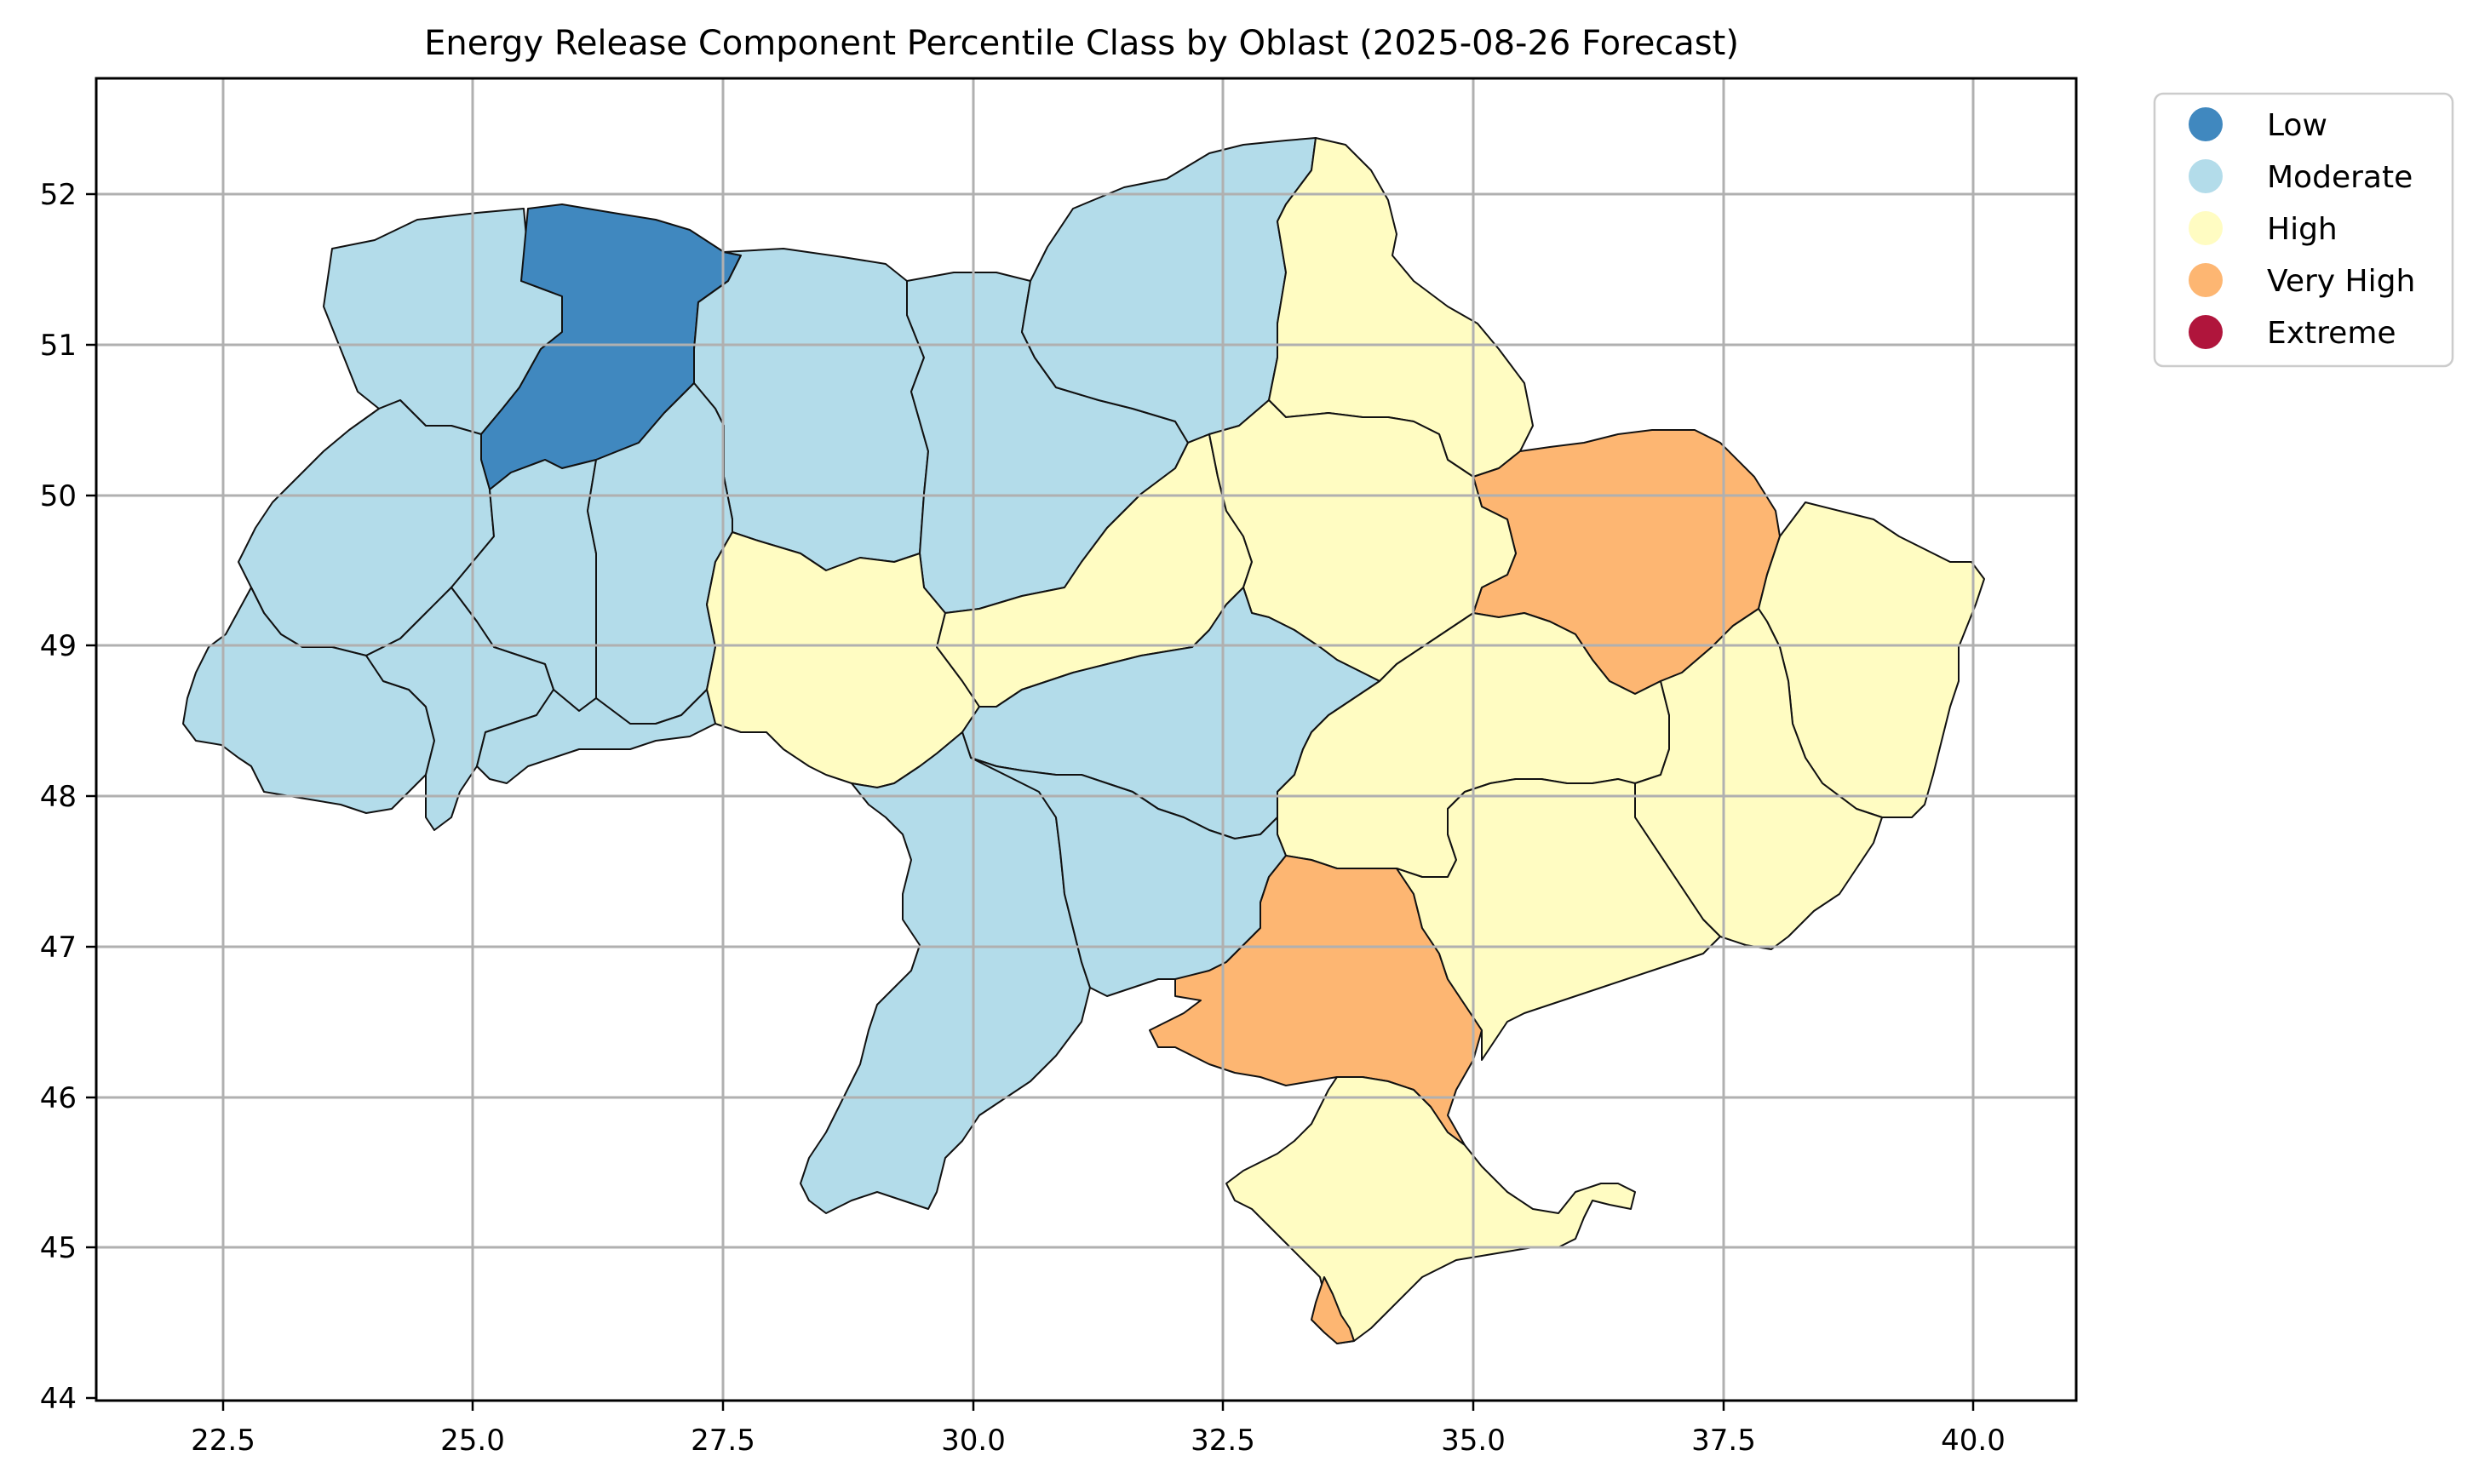 Image resolution: width=2479 pixels, height=1484 pixels. What do you see at coordinates (2331, 333) in the screenshot?
I see `legend-label-extreme: Extreme` at bounding box center [2331, 333].